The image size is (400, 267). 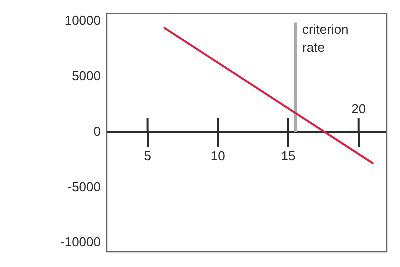 What do you see at coordinates (86, 76) in the screenshot?
I see `y-tick-label: 5000` at bounding box center [86, 76].